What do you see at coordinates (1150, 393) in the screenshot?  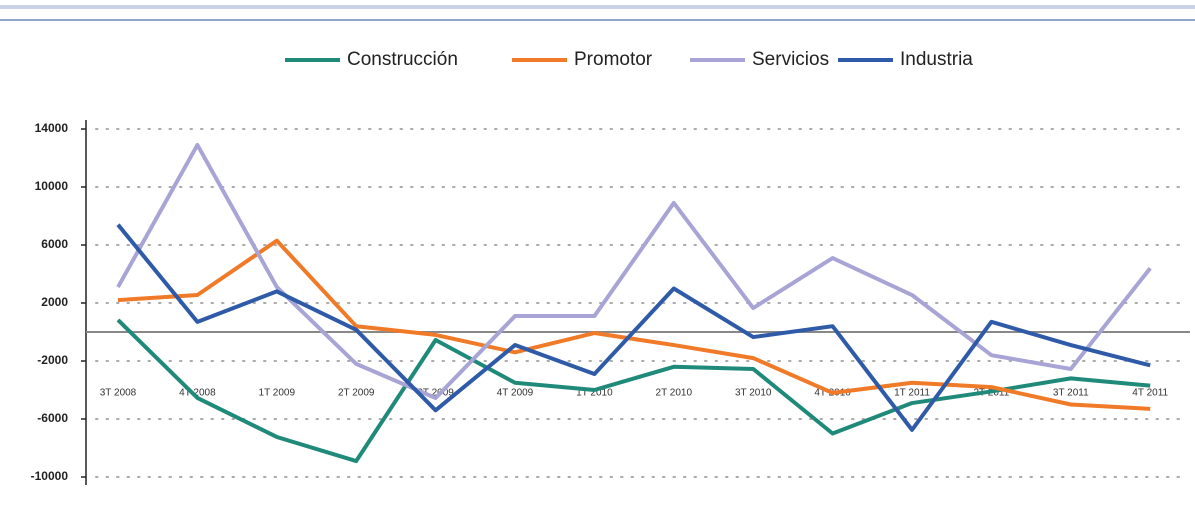 I see `x-tick-label: 4T 2011` at bounding box center [1150, 393].